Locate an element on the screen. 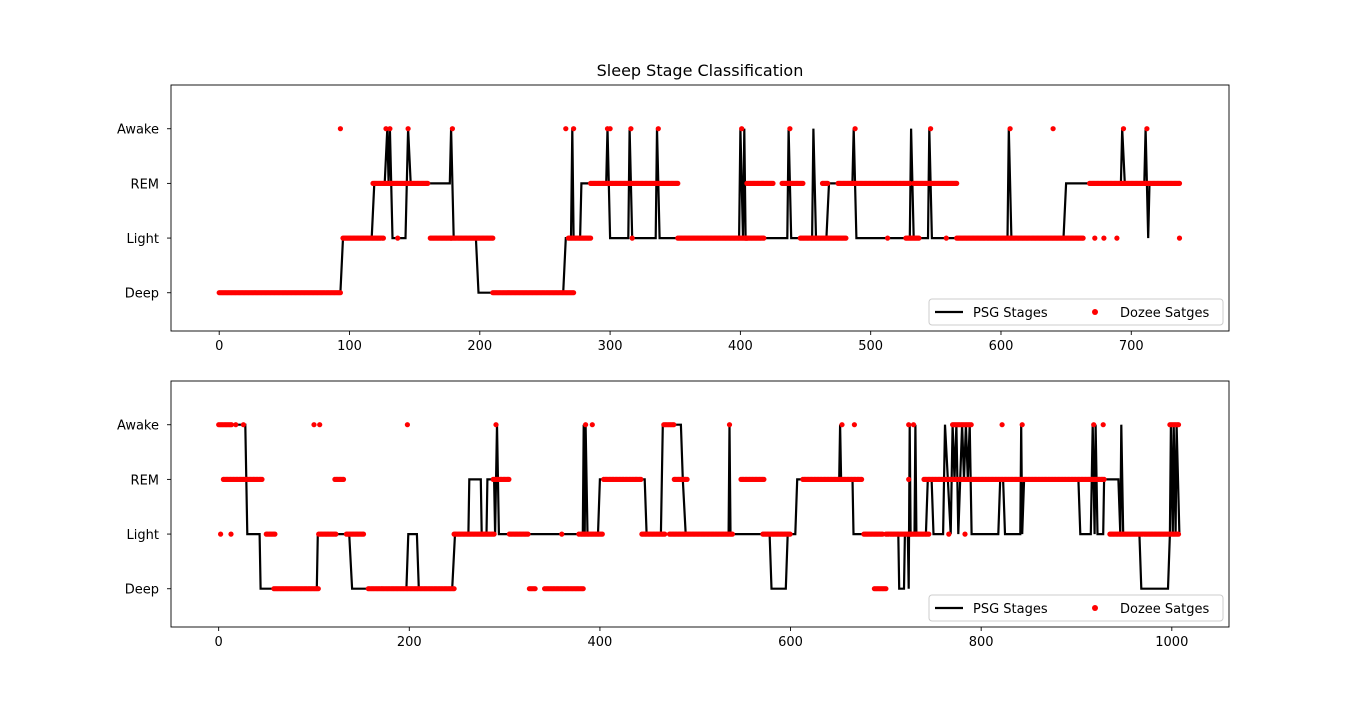 The height and width of the screenshot is (706, 1366). x-tick-label: 0 is located at coordinates (219, 642).